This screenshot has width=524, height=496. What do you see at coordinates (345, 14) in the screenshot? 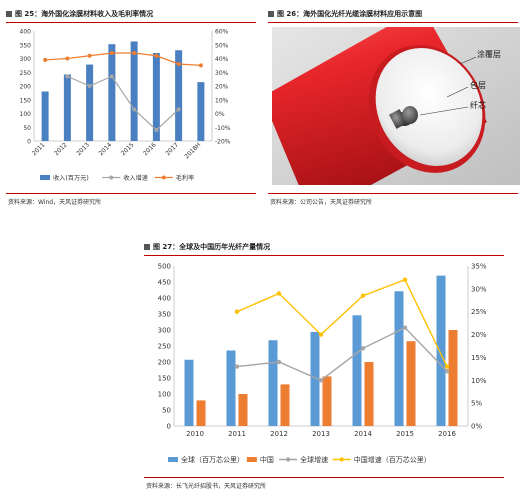
I see `figure-26-title: 图 26：海外国化光纤光缆涂膜材料应用示意图` at bounding box center [345, 14].